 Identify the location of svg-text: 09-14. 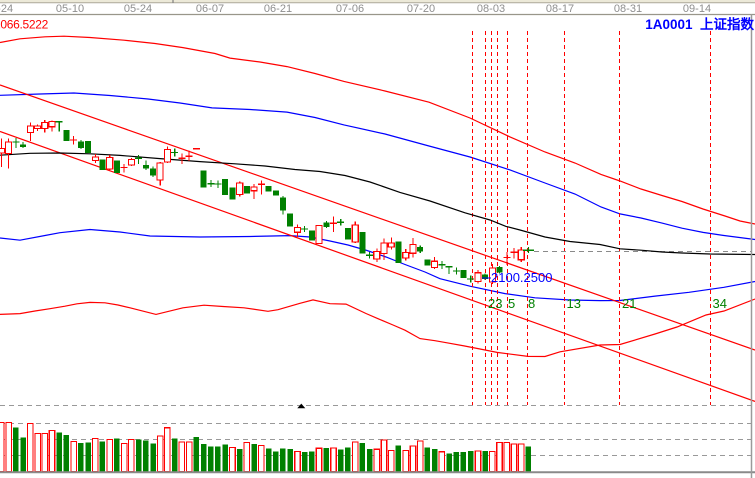
(697, 9).